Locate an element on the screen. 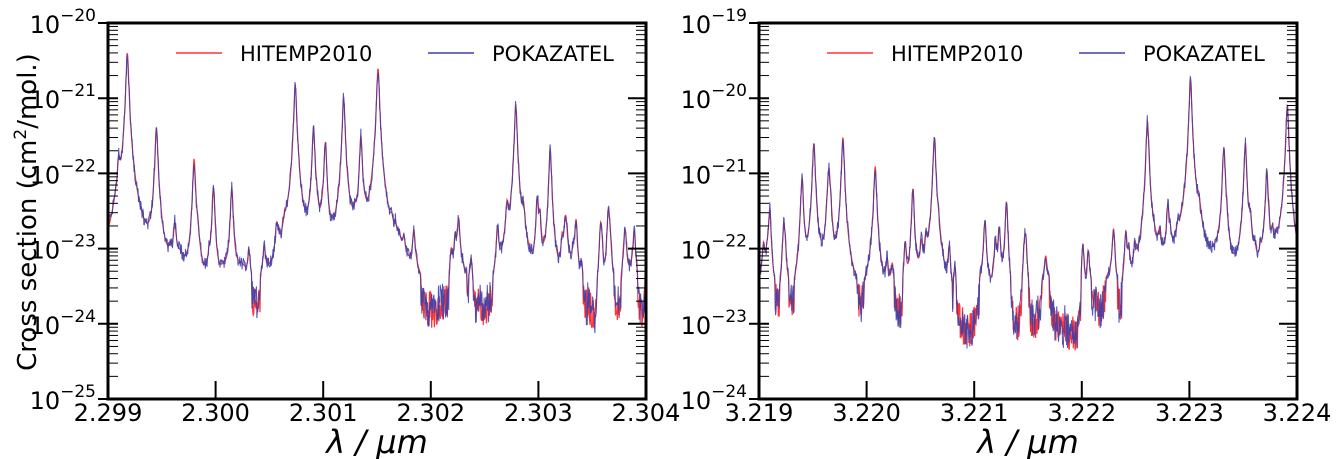  y-tick-exponent: −25 is located at coordinates (78, 392).